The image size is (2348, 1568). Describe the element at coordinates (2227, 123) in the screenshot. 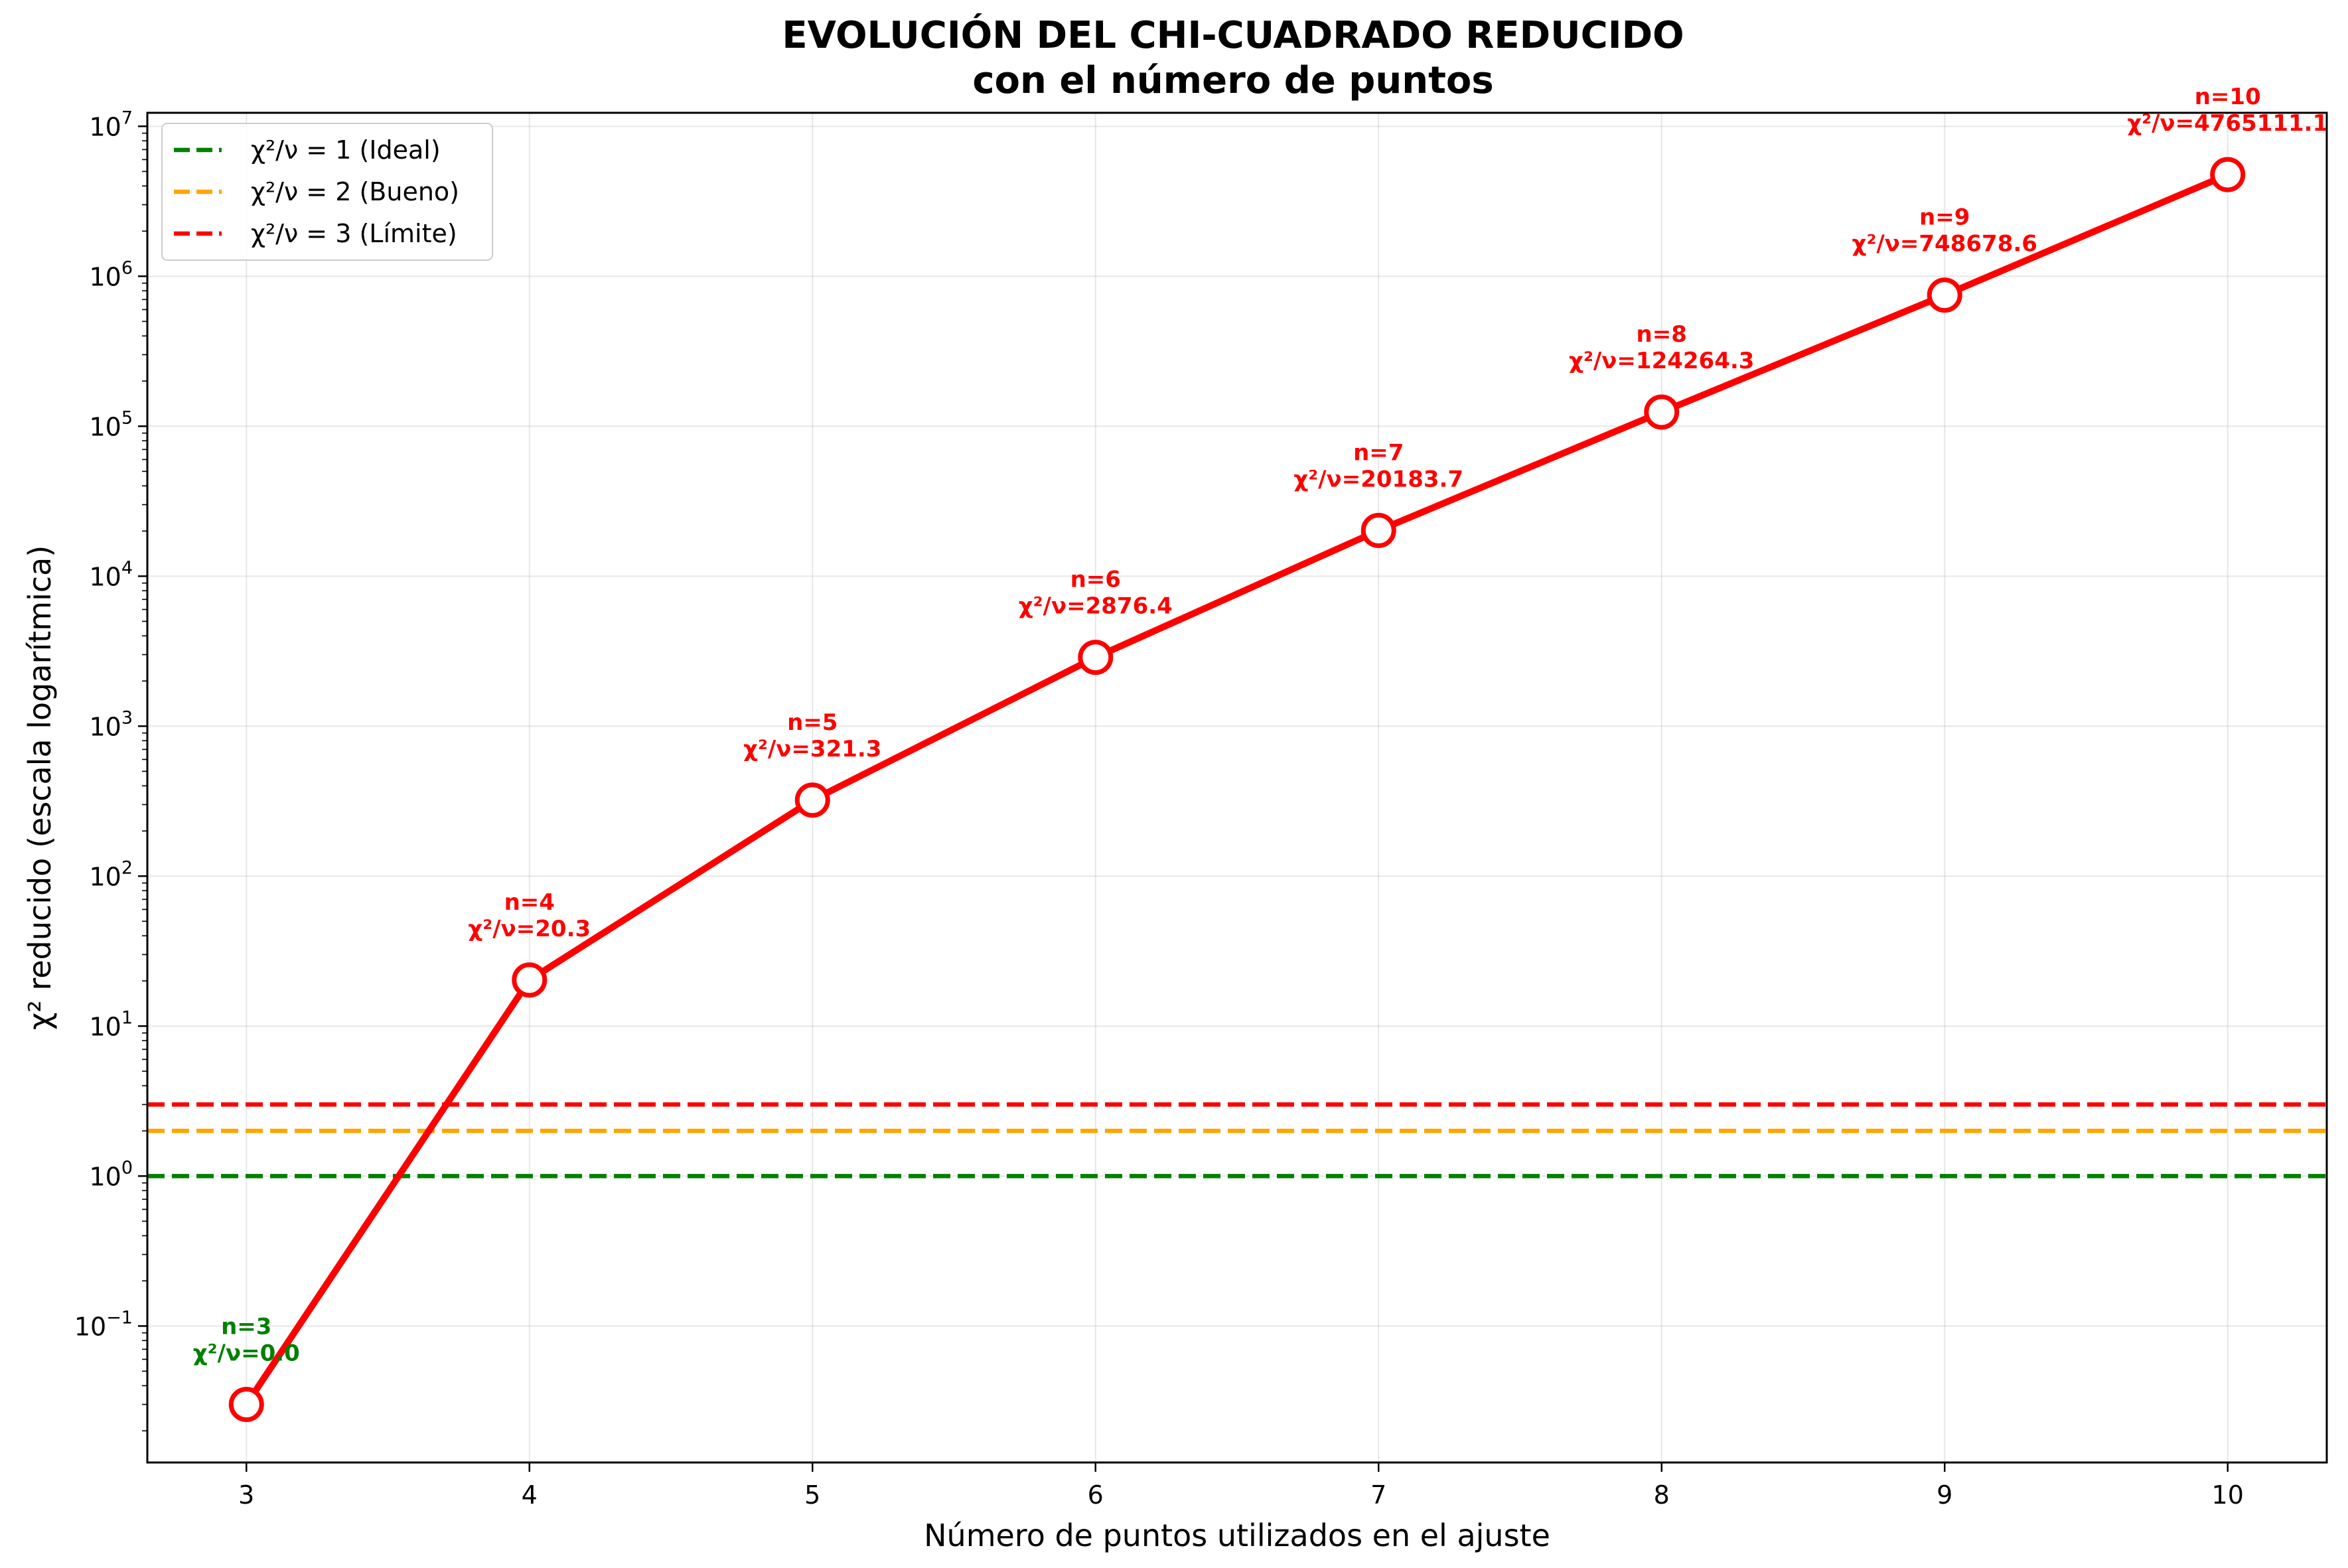

I see `data-label-chi: χ²/ν=4765111.1` at that location.